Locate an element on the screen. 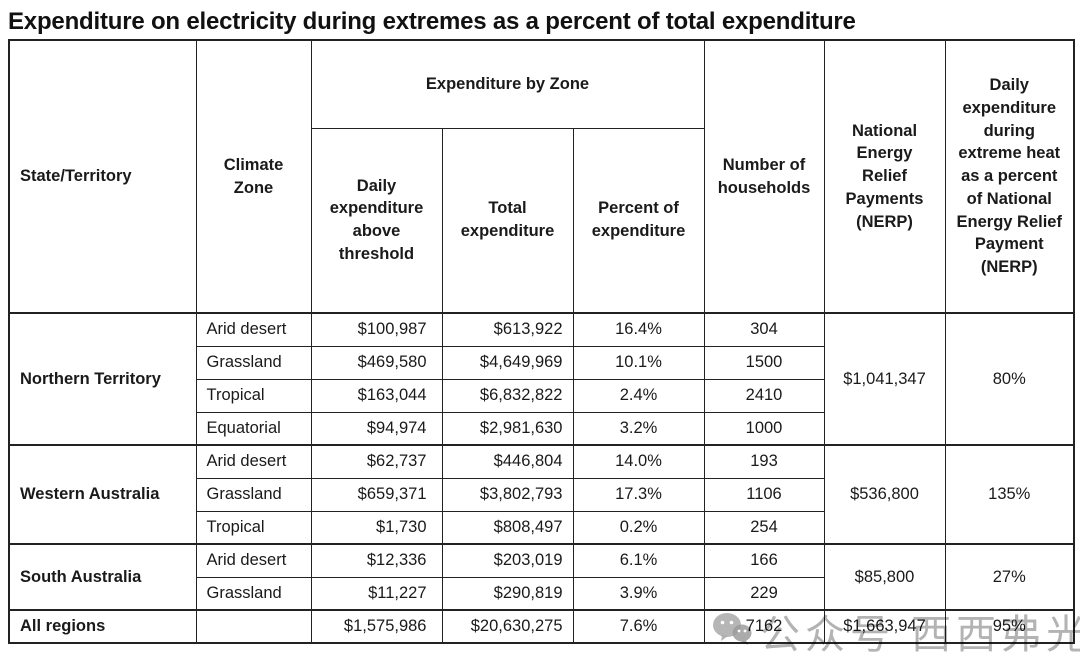 The height and width of the screenshot is (671, 1080). nerp-cell: $536,800 is located at coordinates (884, 494).